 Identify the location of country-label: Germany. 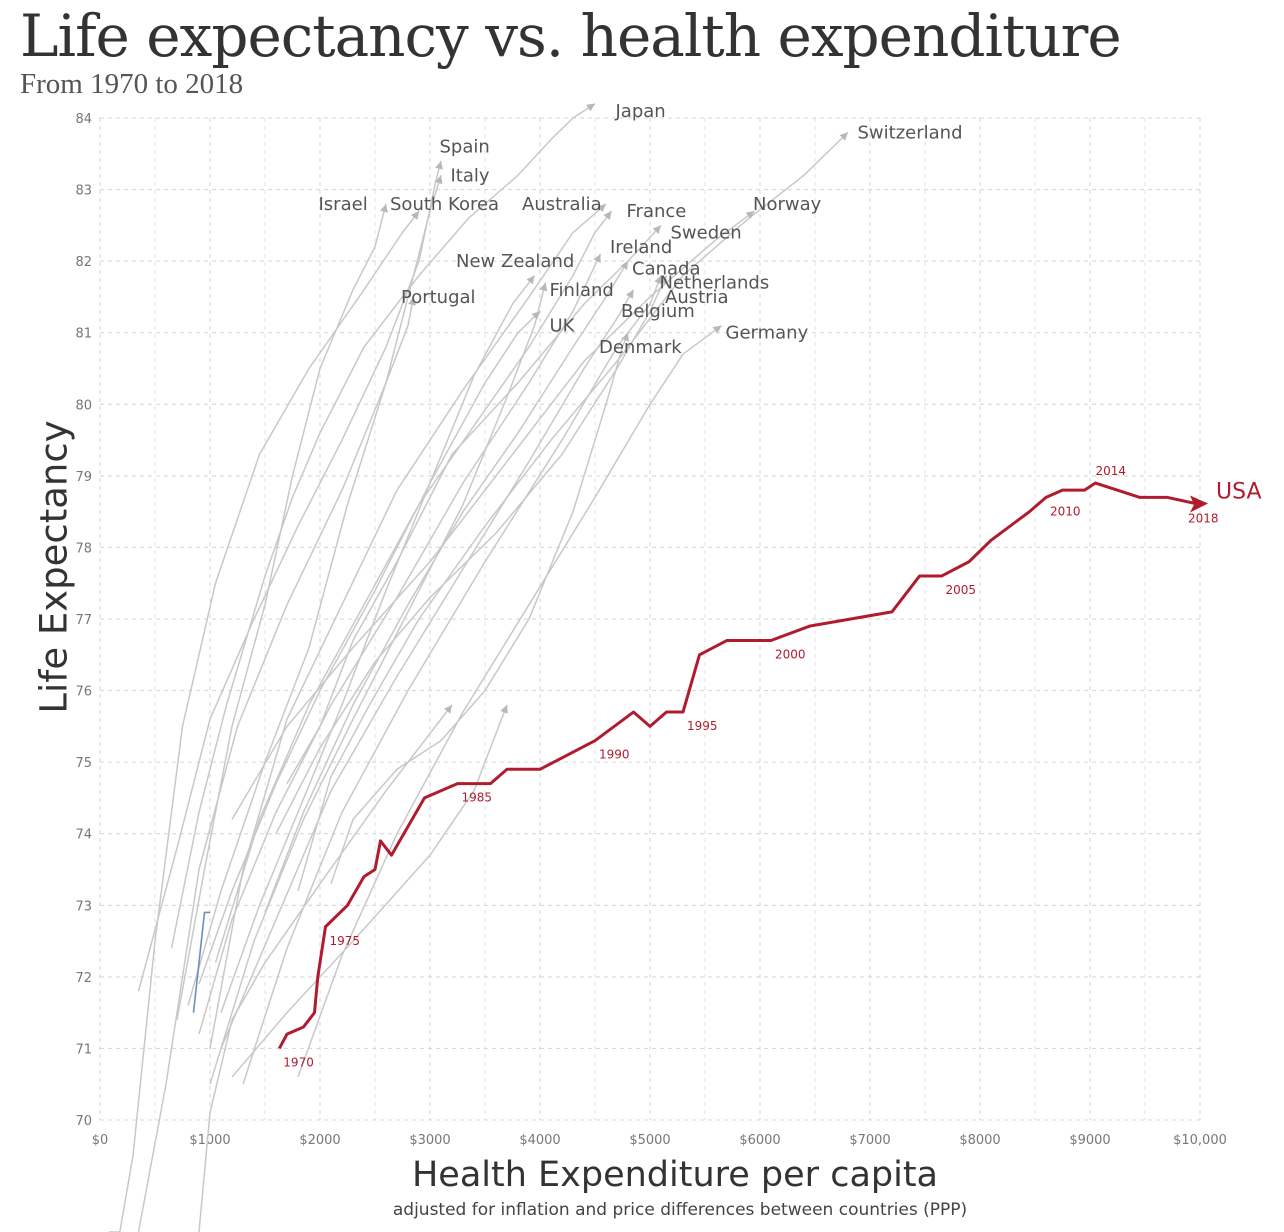
(767, 333).